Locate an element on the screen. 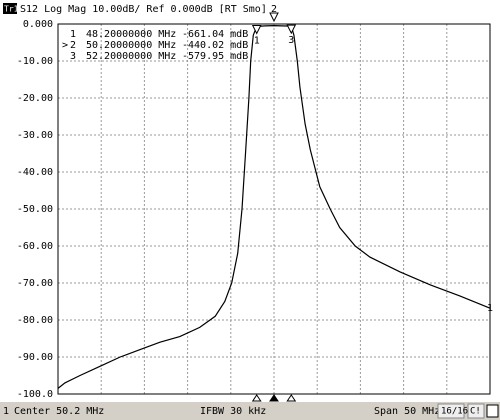 Image resolution: width=500 pixels, height=420 pixels. marker-number: 3 is located at coordinates (291, 40).